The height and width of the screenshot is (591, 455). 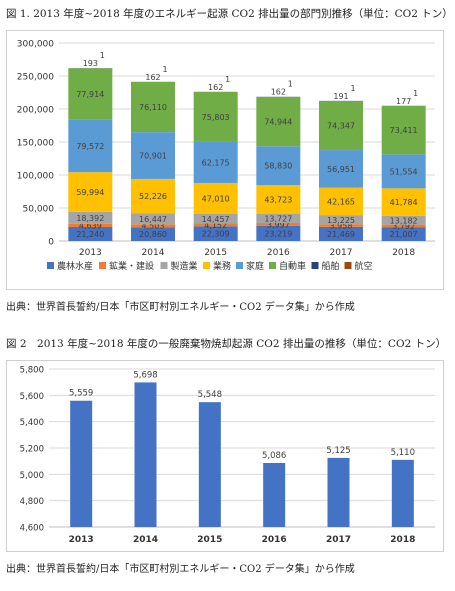 What do you see at coordinates (180, 569) in the screenshot?
I see `figure-2-source: 出典：世界首長誓約/日本「市区町村別エネルギー・CO2 データ集」から作成` at bounding box center [180, 569].